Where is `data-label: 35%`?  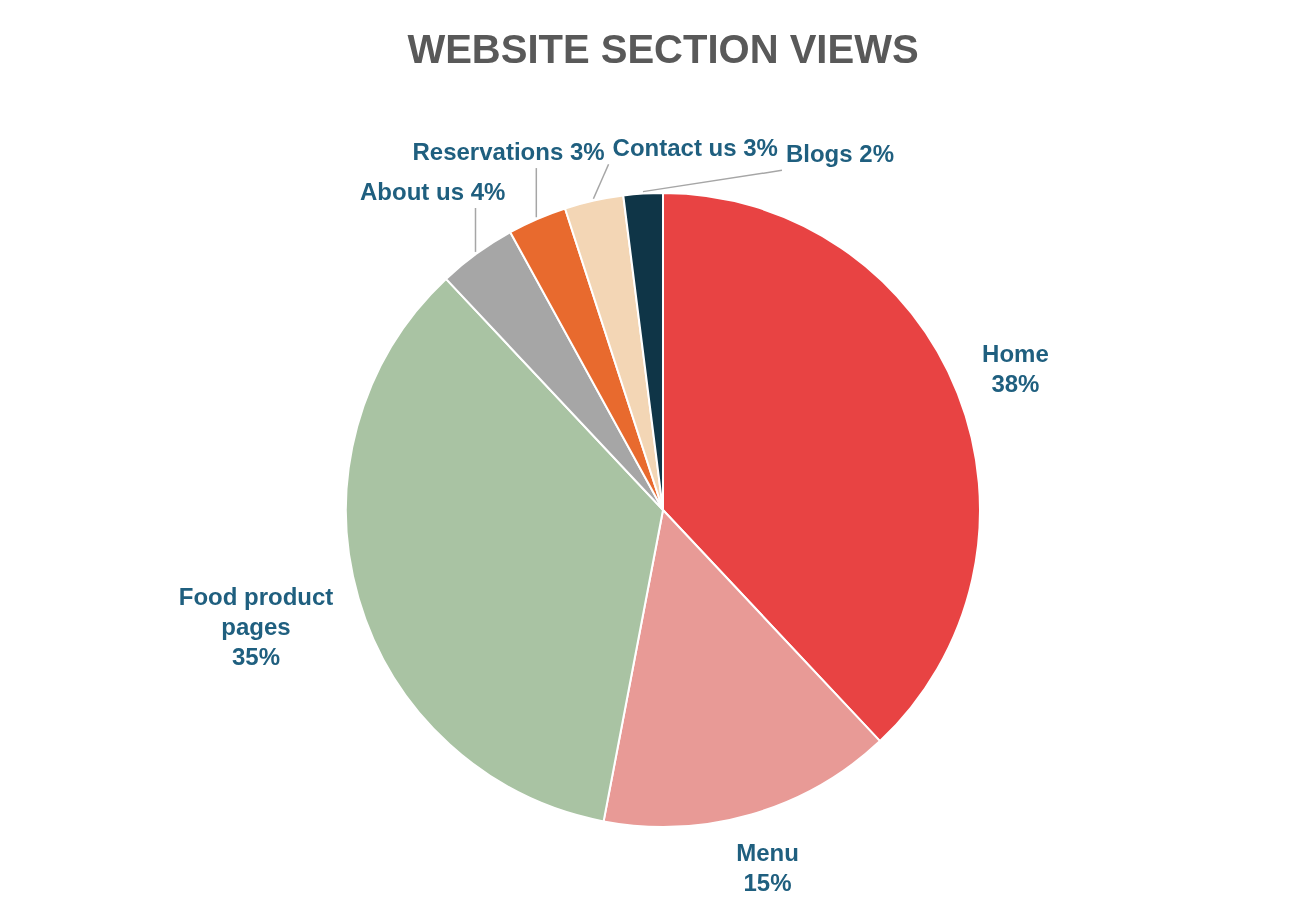
data-label: 35% is located at coordinates (256, 656).